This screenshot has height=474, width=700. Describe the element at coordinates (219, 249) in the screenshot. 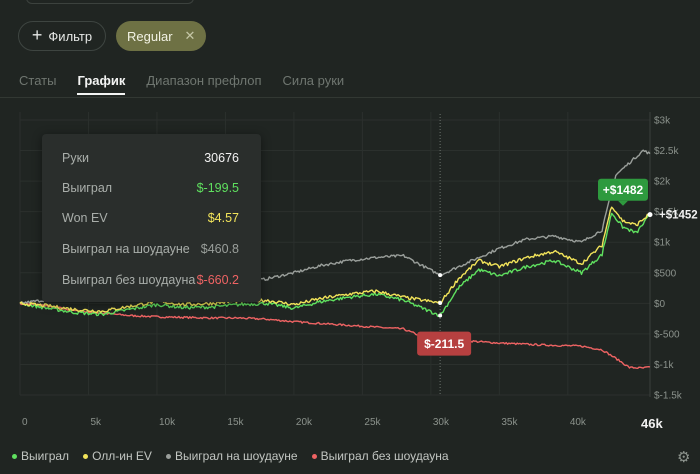

I see `tooltip-value: $460.8` at that location.